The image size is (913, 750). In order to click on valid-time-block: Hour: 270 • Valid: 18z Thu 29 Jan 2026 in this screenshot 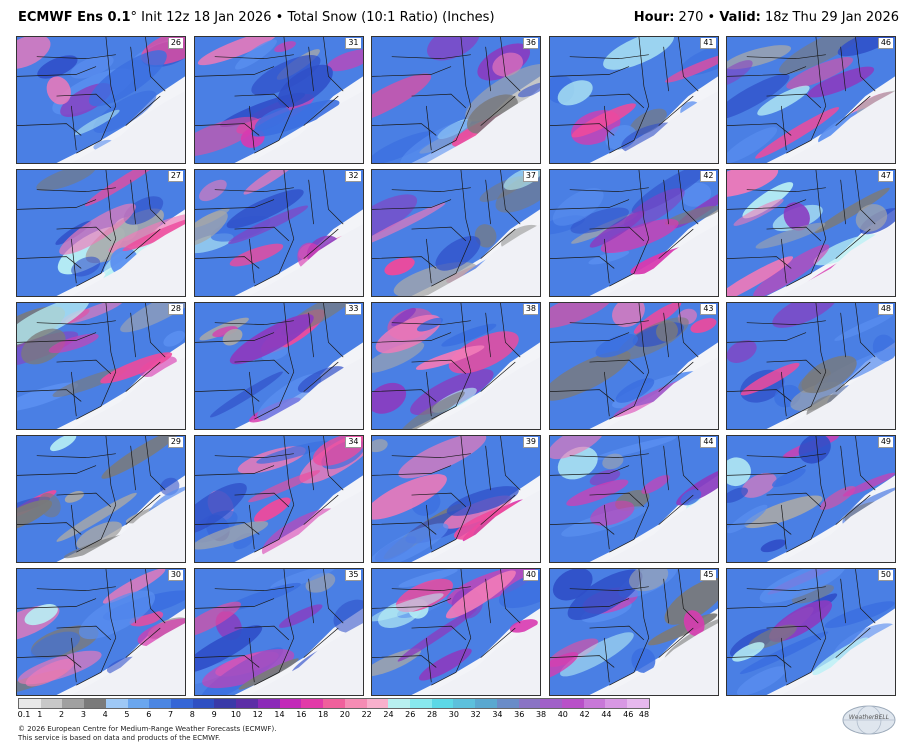, I will do `click(766, 17)`.